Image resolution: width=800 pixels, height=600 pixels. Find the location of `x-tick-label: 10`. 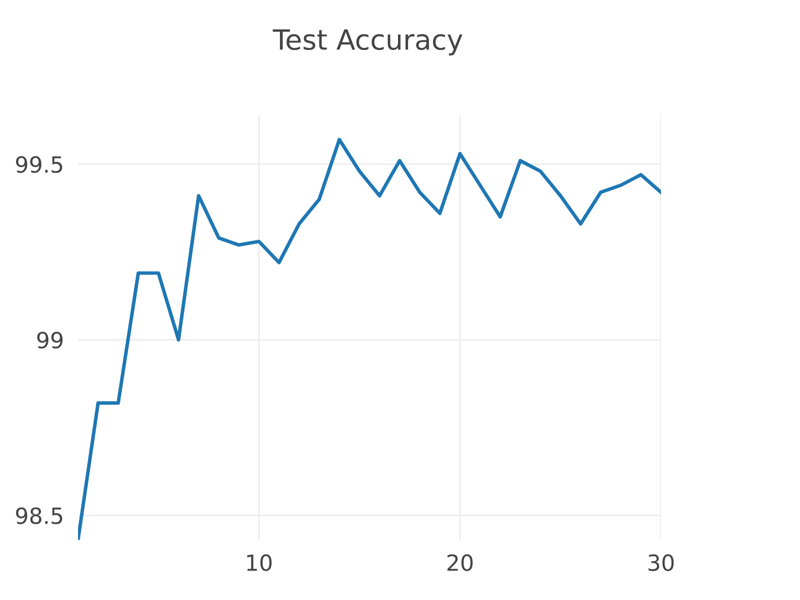

x-tick-label: 10 is located at coordinates (259, 563).